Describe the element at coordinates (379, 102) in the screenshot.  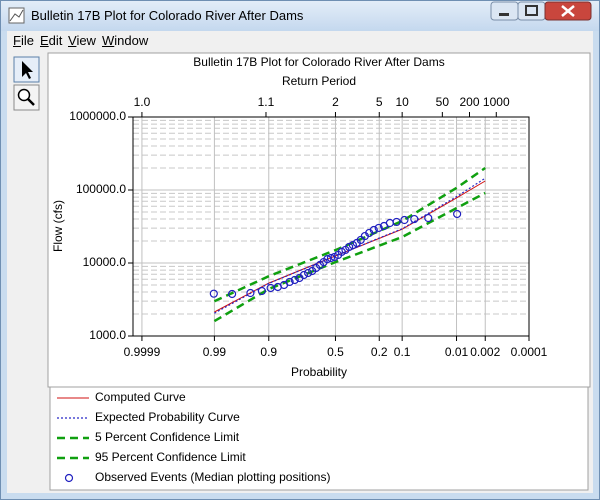
I see `x2-tick-label: 5` at that location.